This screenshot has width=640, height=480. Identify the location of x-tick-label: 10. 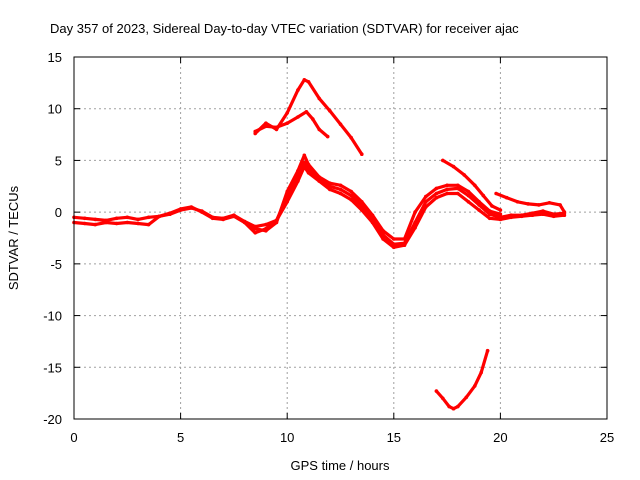
(287, 437).